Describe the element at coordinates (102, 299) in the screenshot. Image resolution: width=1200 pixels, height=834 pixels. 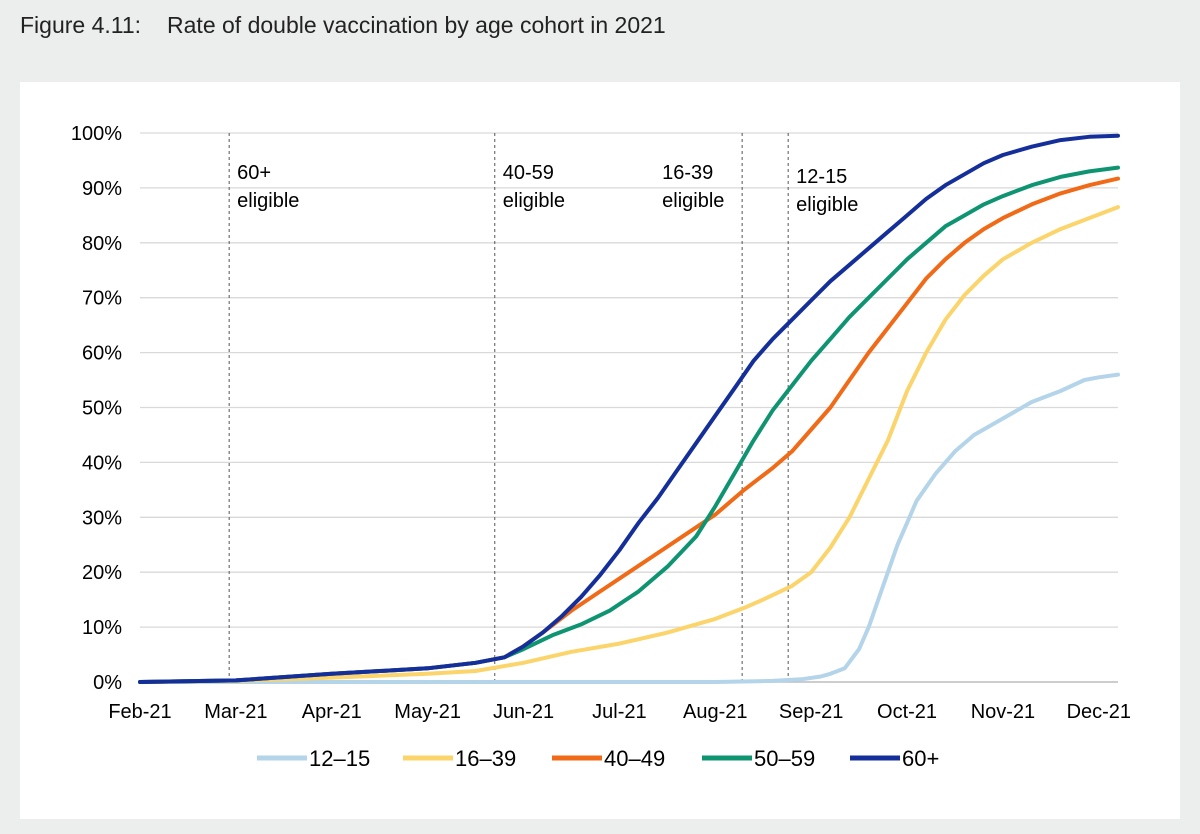
I see `y-tick-label: 70%` at that location.